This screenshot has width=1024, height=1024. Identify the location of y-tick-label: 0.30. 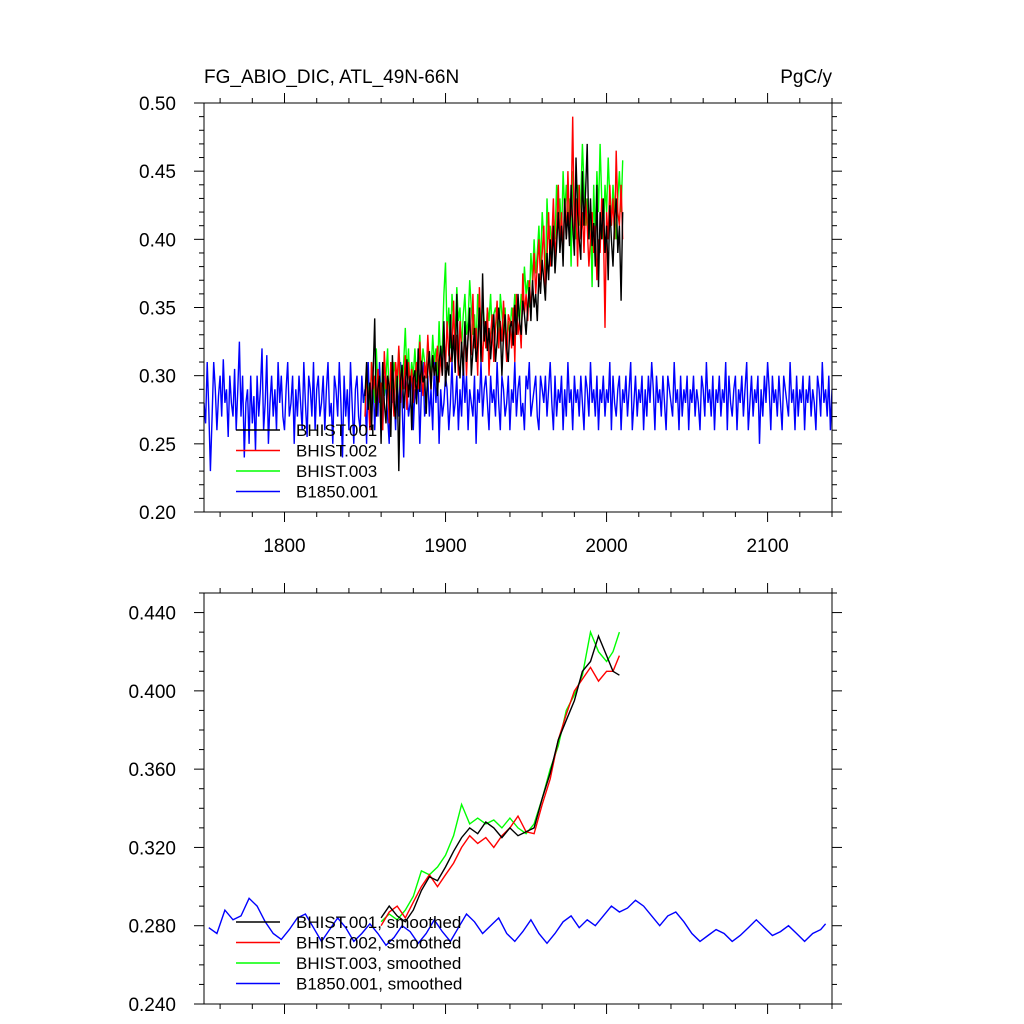
(157, 377).